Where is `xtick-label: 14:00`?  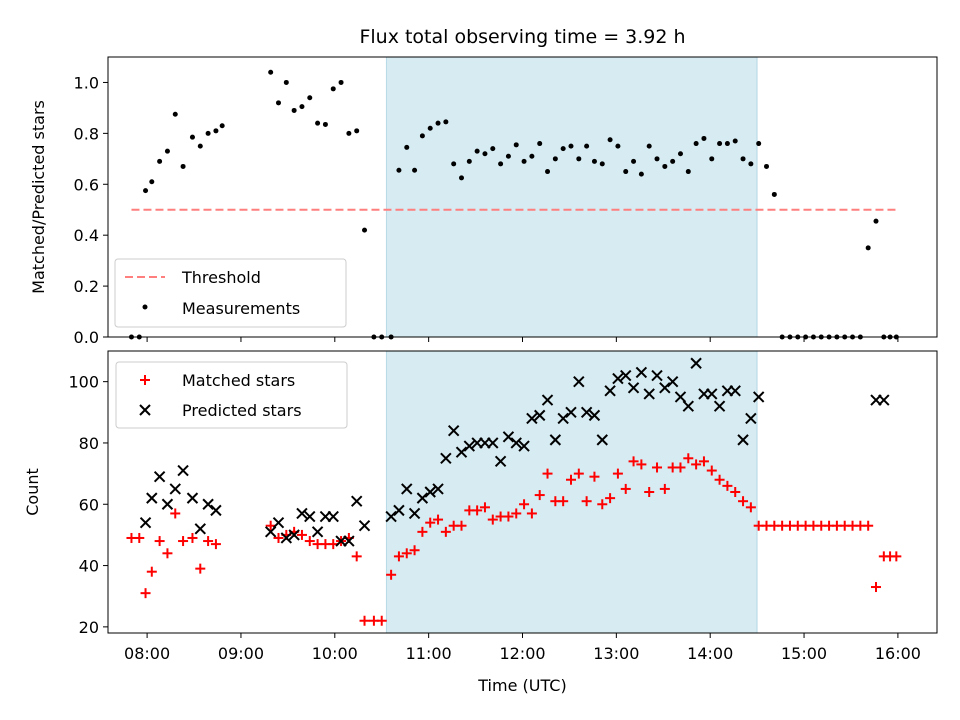
xtick-label: 14:00 is located at coordinates (710, 653).